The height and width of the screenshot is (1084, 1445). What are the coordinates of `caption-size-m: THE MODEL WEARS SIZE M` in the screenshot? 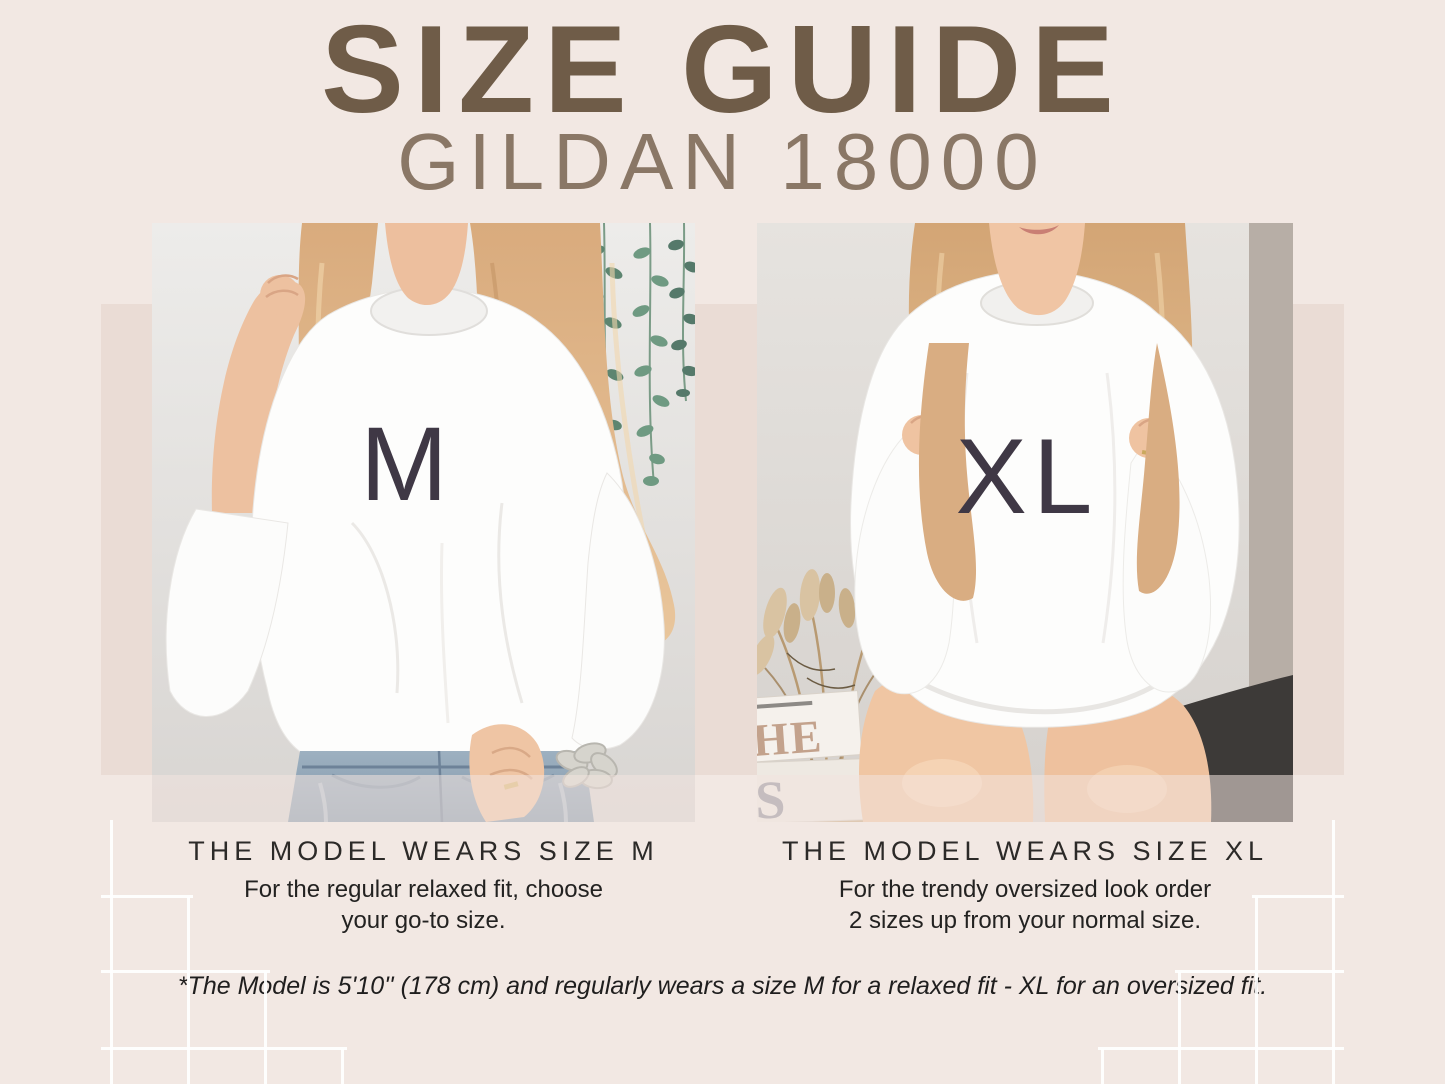 It's located at (423, 851).